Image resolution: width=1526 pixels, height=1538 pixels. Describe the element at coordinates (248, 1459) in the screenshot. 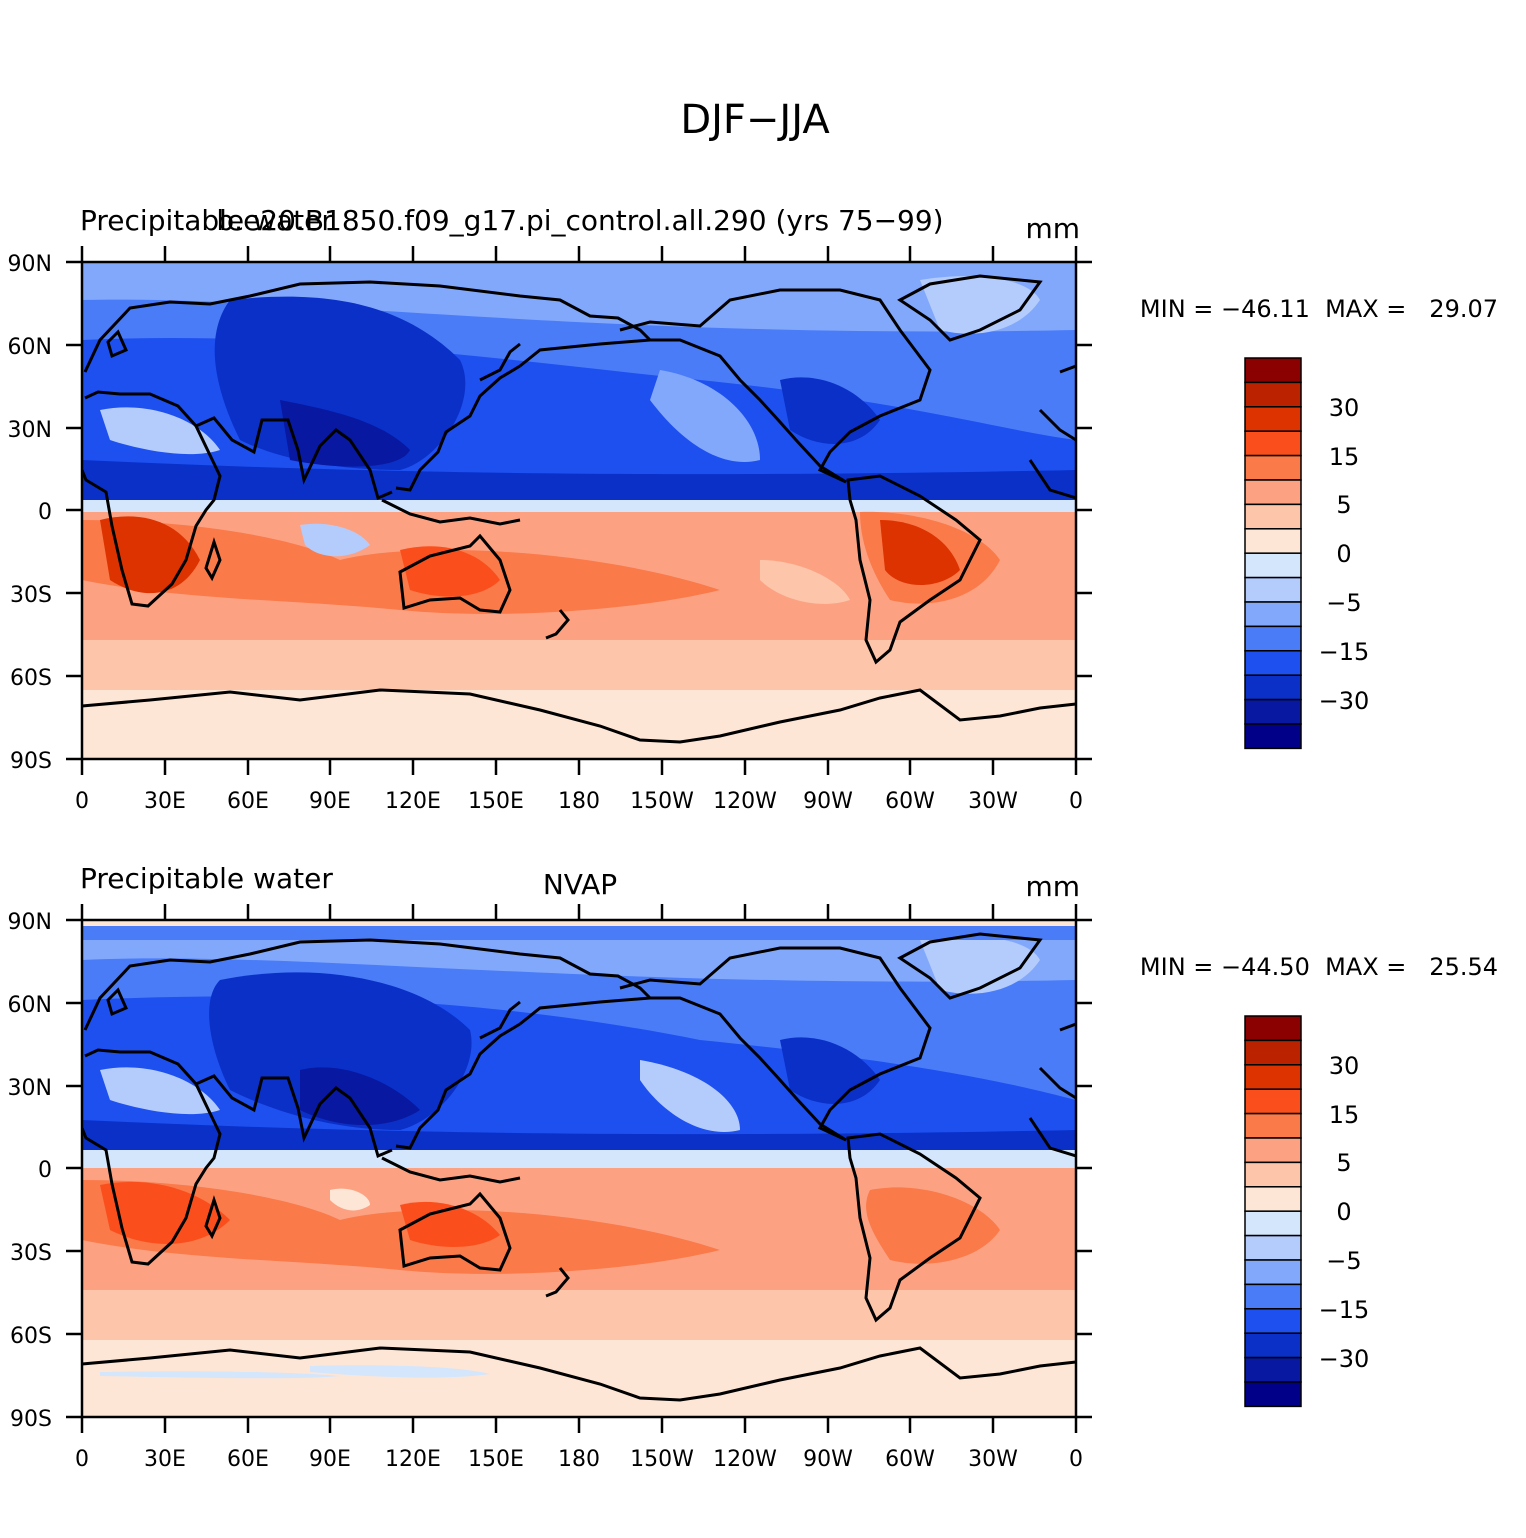

I see `lon-label: 60E` at that location.